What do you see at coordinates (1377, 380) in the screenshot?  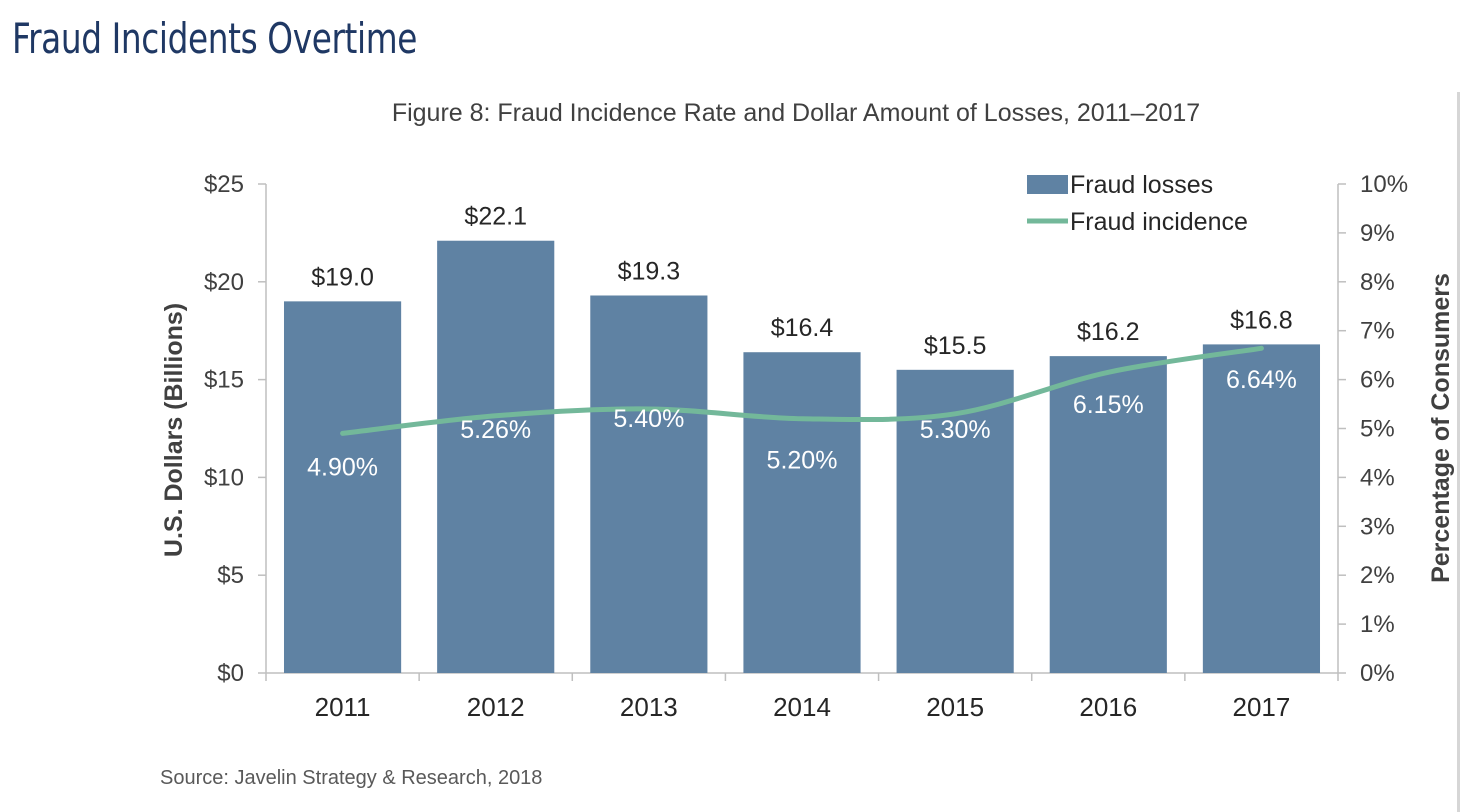 I see `y-right-tick-label: 6%` at bounding box center [1377, 380].